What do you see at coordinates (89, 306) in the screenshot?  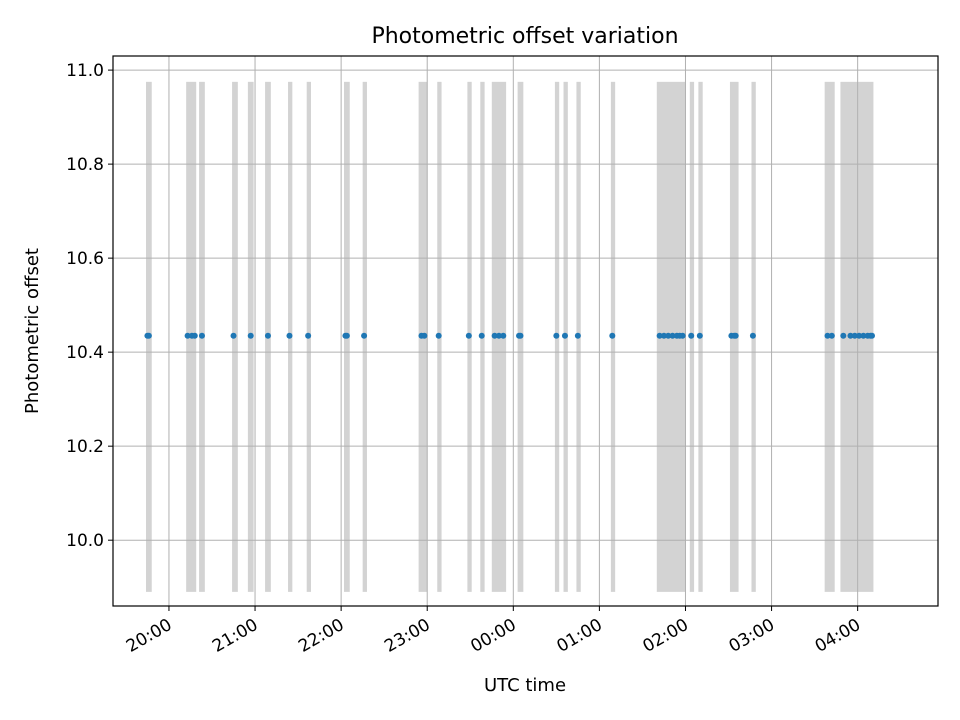 I see `y-axis-ticks: 10.0 10.2 10.4 10.6 10.8 11.0` at bounding box center [89, 306].